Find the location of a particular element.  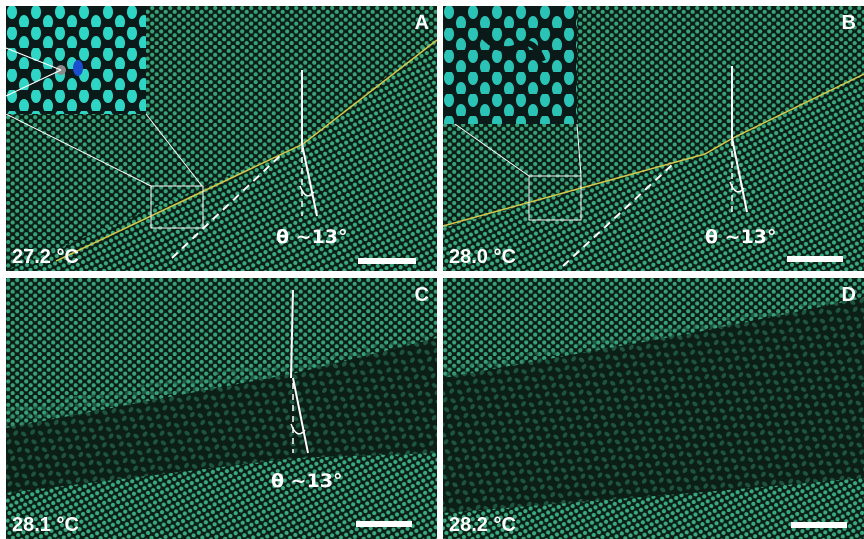

temperature-label: 27.2 °C is located at coordinates (45, 257).